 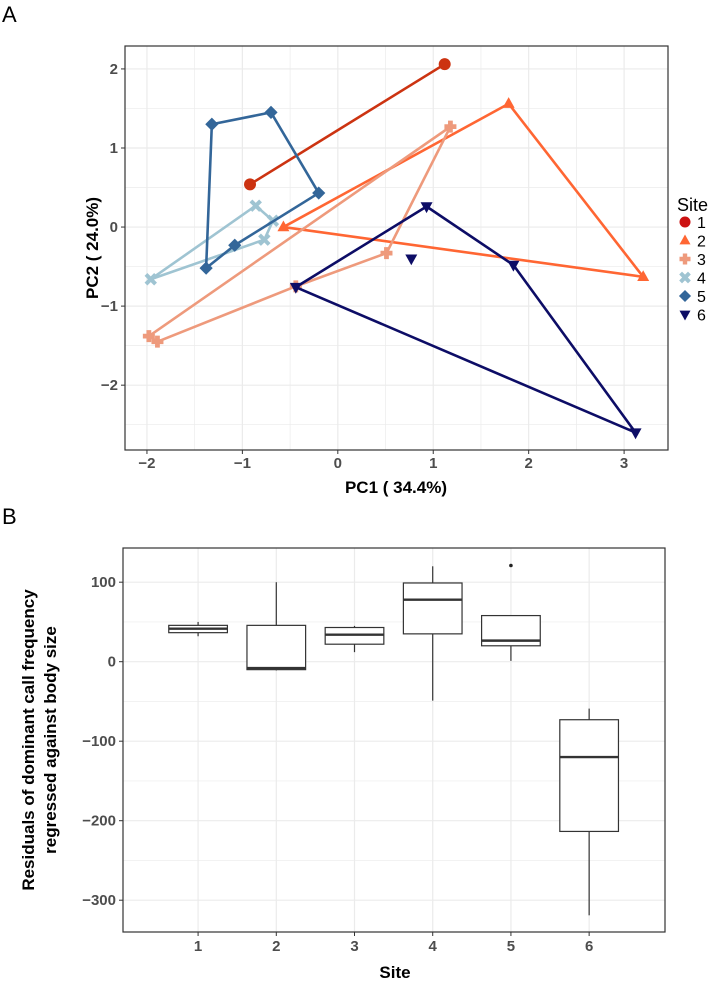 I want to click on legend-label-site-3: 3, so click(x=701, y=260).